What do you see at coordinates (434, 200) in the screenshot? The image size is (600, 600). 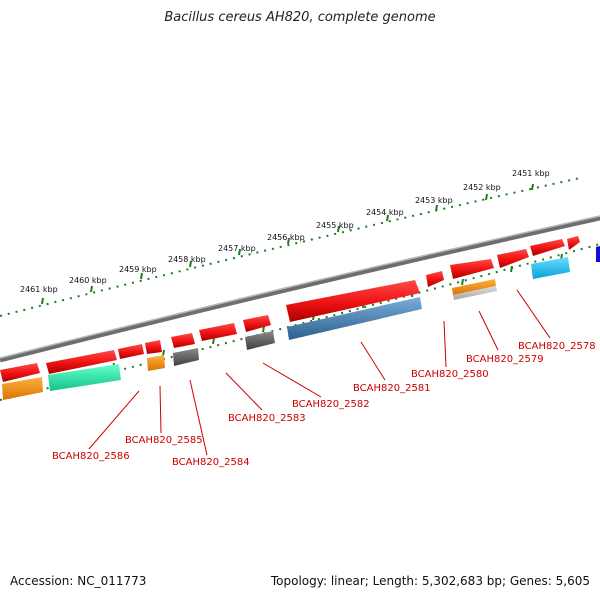 I see `ruler-label-2453: 2453 kbp` at bounding box center [434, 200].